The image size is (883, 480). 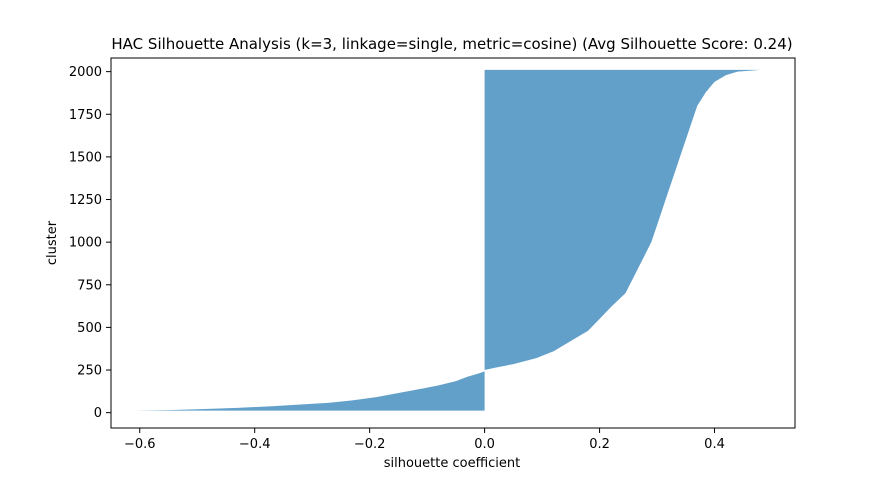 What do you see at coordinates (452, 463) in the screenshot?
I see `x-axis-label: silhouette coefficient` at bounding box center [452, 463].